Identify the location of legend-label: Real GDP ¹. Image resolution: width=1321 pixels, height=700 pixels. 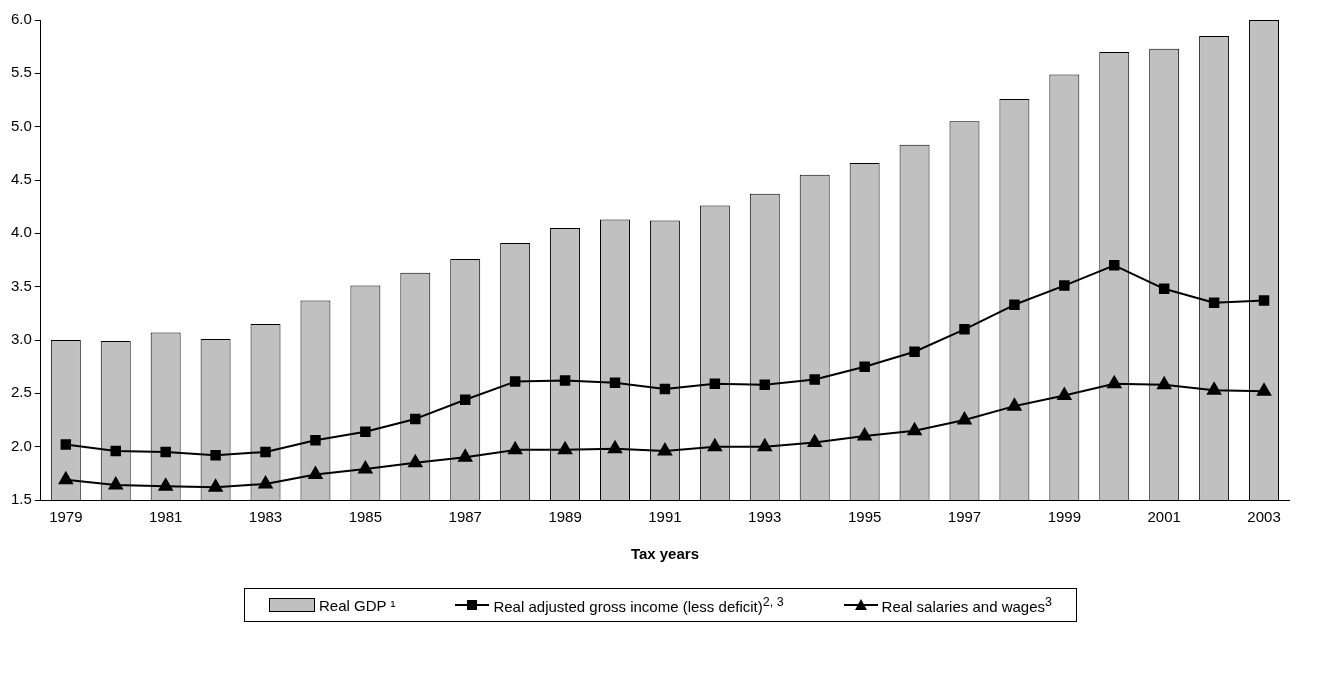
(357, 605).